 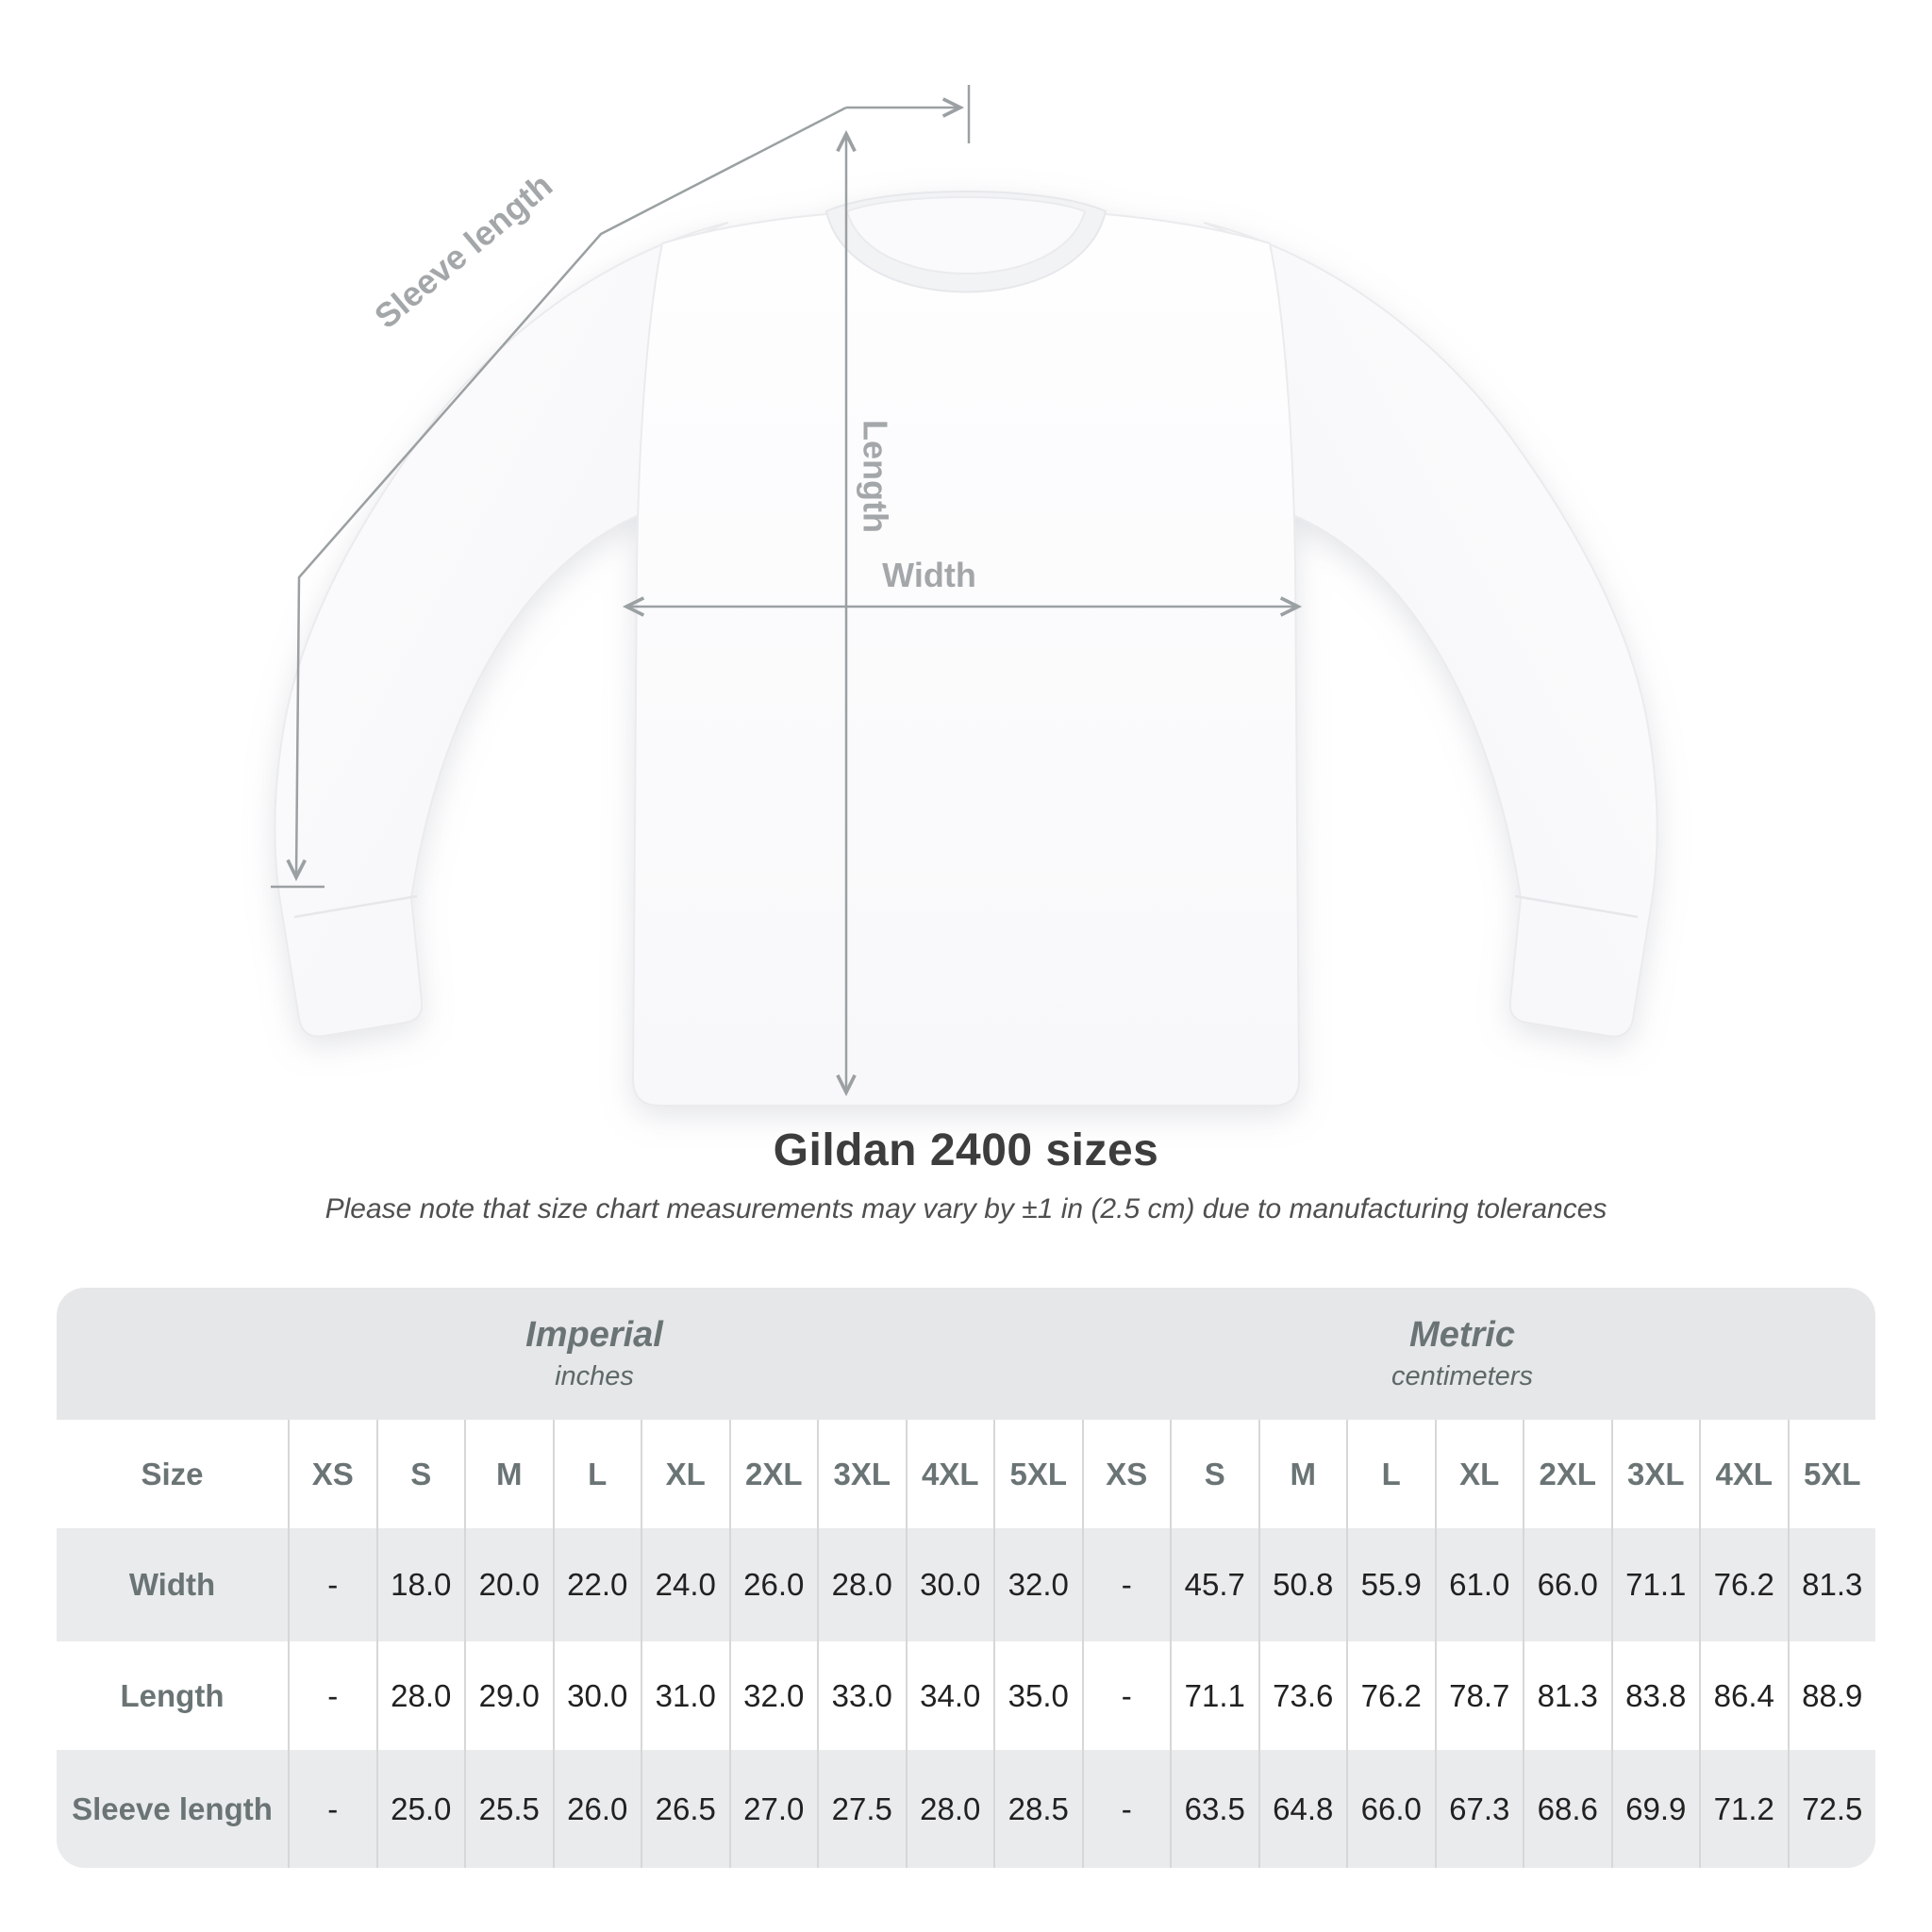 I want to click on size-header-imperial: XS, so click(x=332, y=1474).